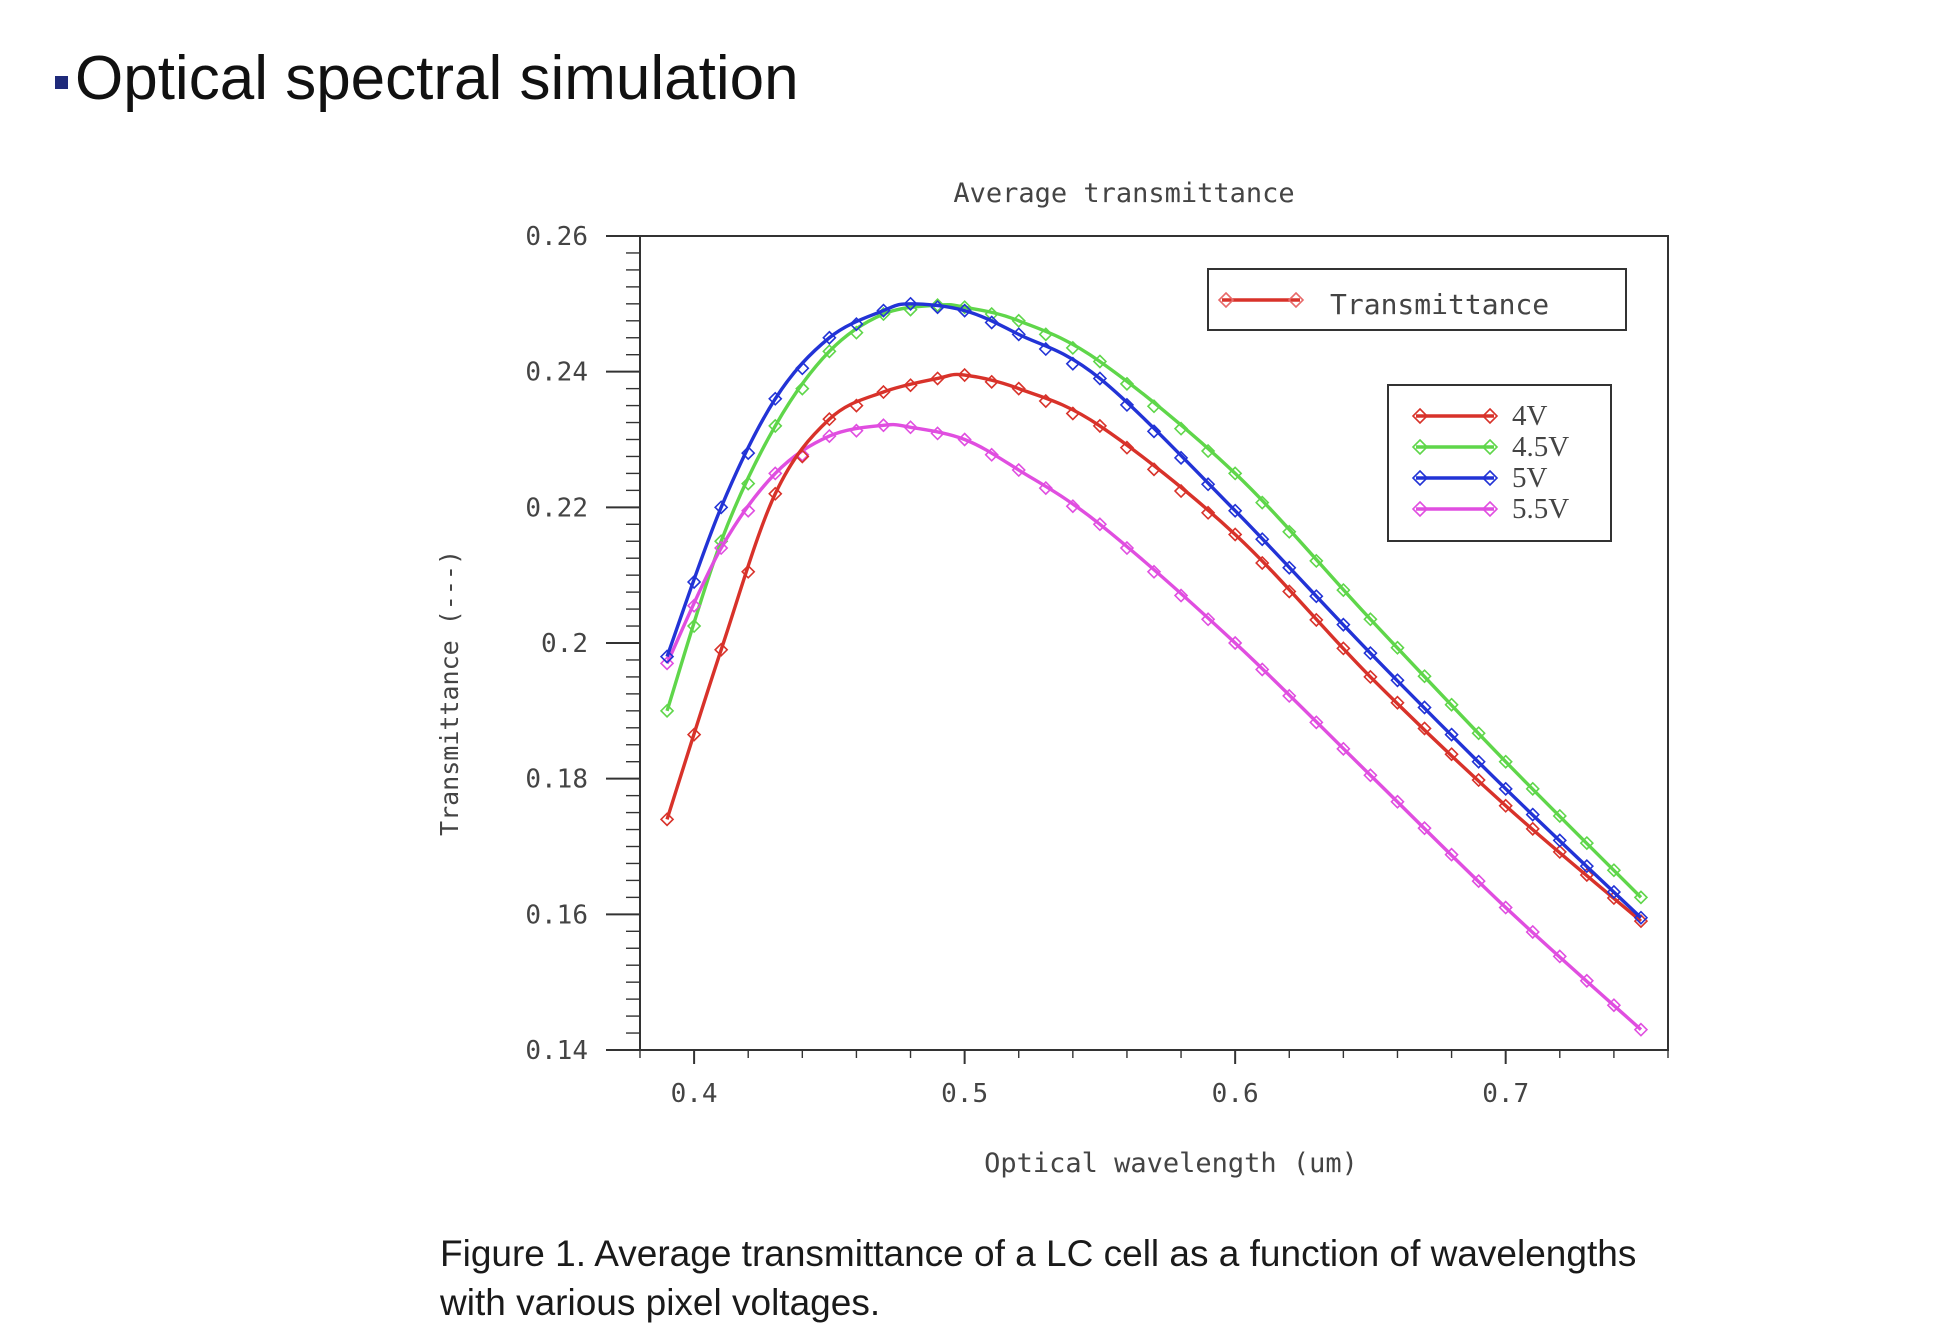  What do you see at coordinates (556, 1051) in the screenshot?
I see `y-tick-label: 0.14` at bounding box center [556, 1051].